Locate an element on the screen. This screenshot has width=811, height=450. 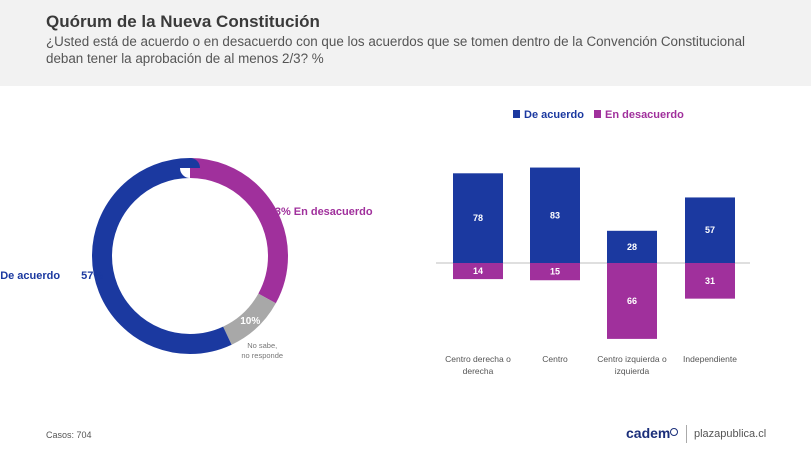
footer-divider is located at coordinates (686, 434).